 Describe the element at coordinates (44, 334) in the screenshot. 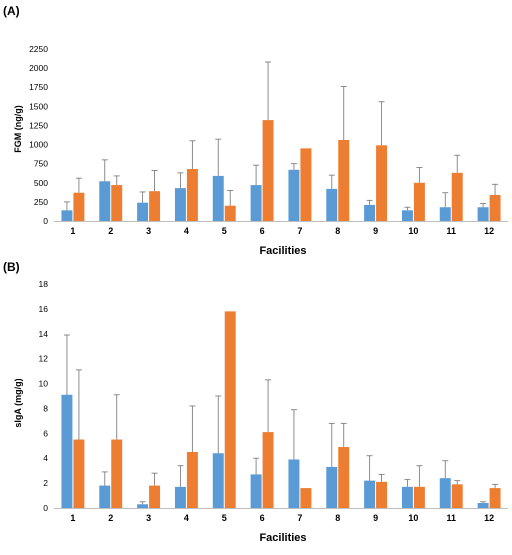

I see `y-tick-label: 14` at that location.